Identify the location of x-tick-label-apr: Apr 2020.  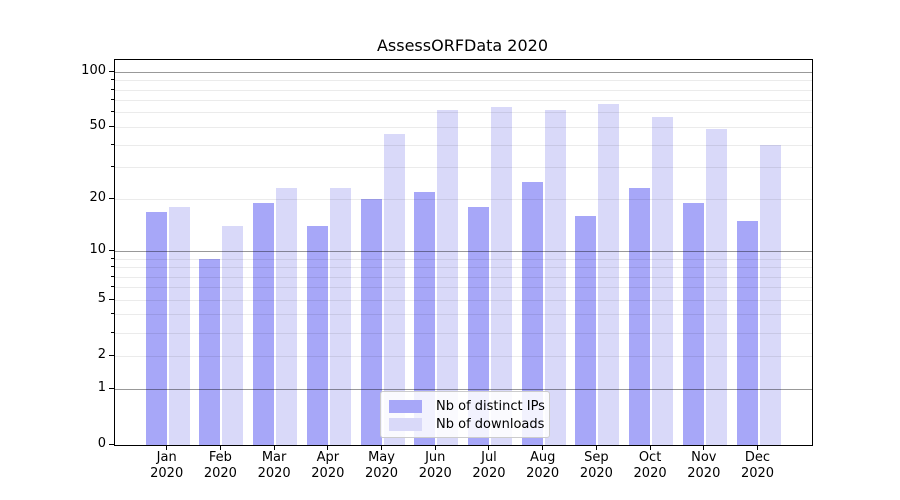
(328, 465).